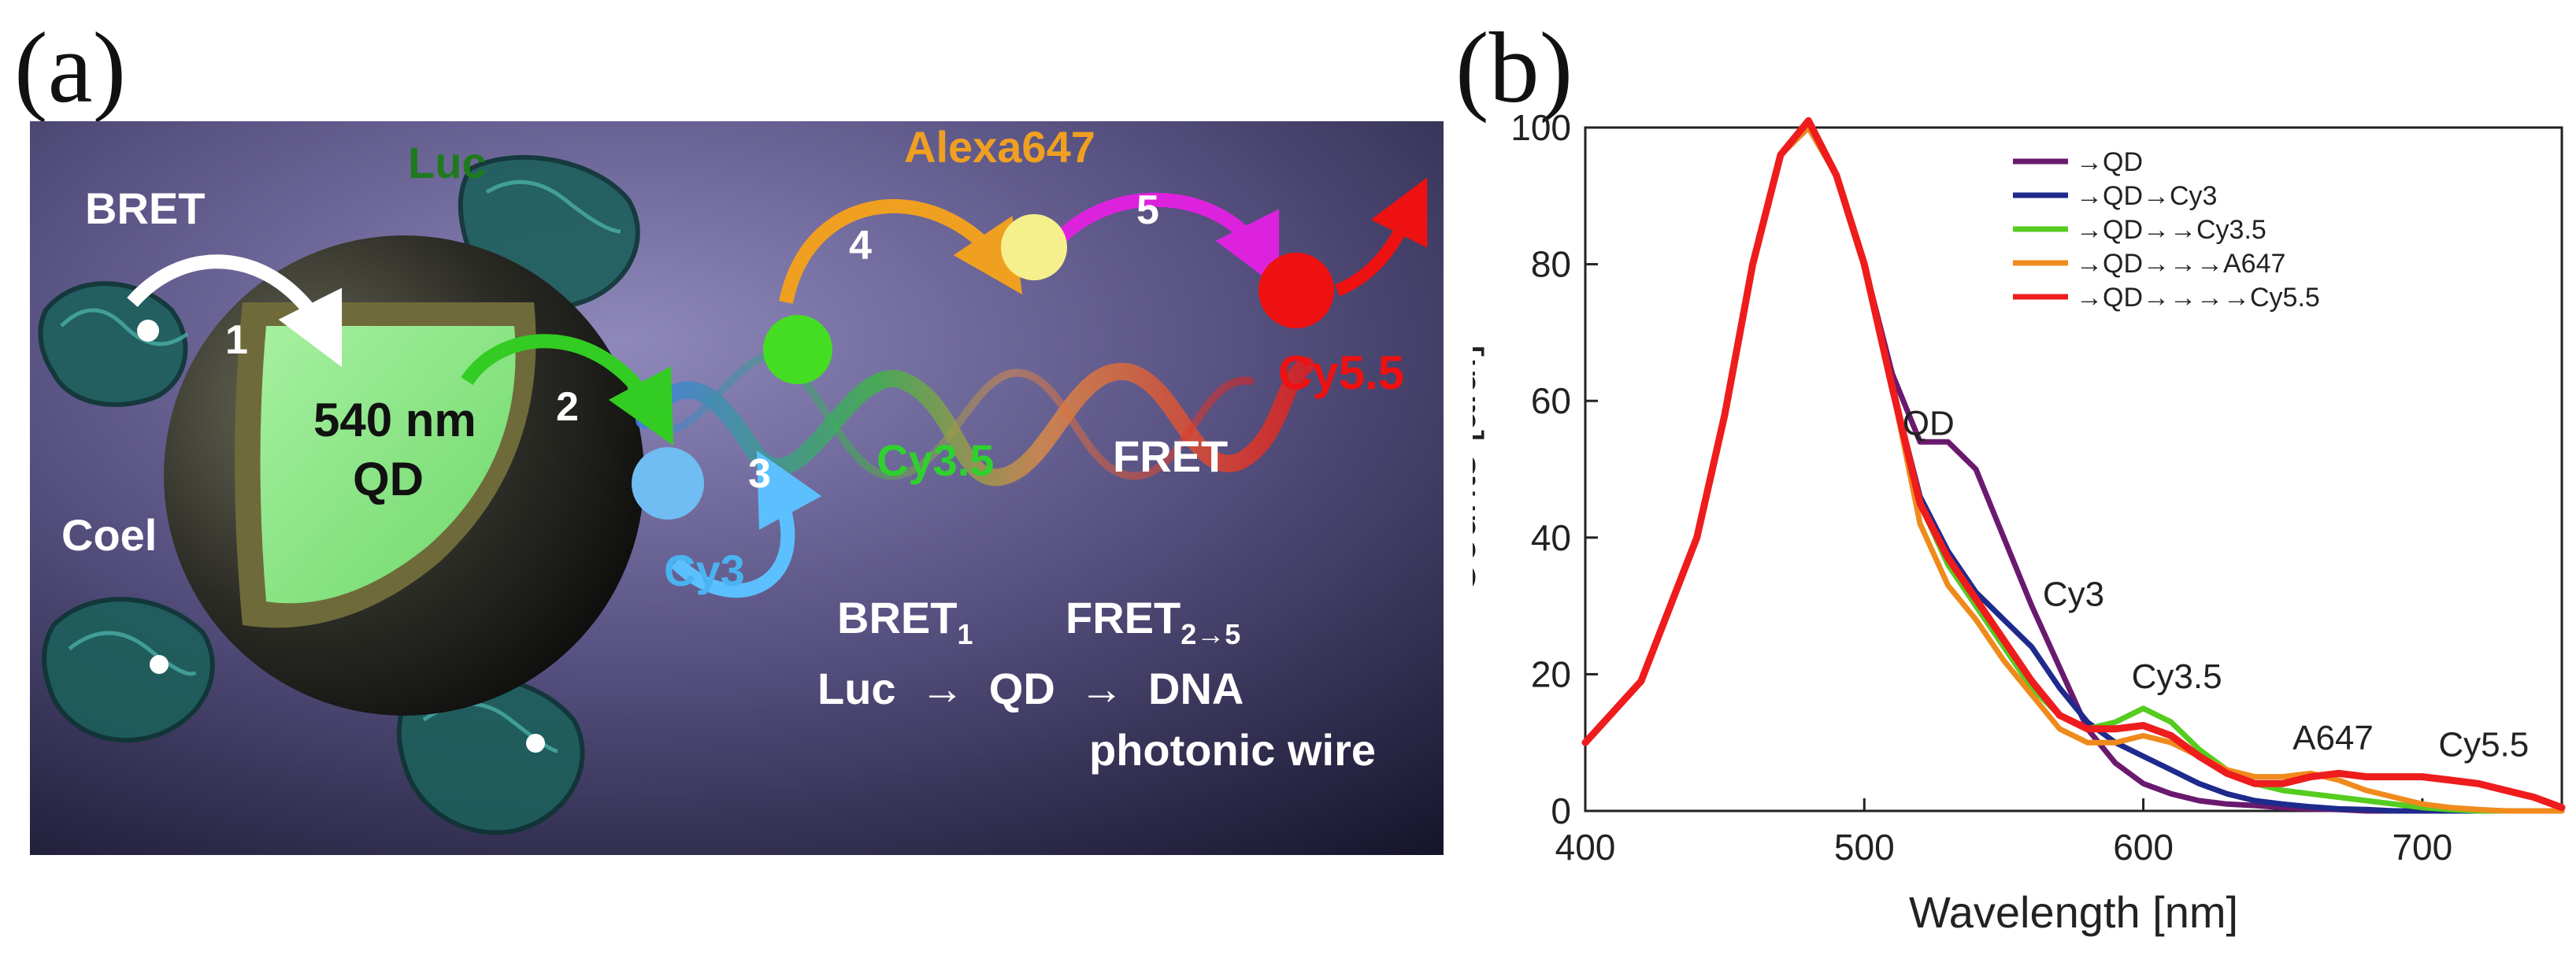 The width and height of the screenshot is (2576, 955). I want to click on cy3-label: Cy3, so click(704, 570).